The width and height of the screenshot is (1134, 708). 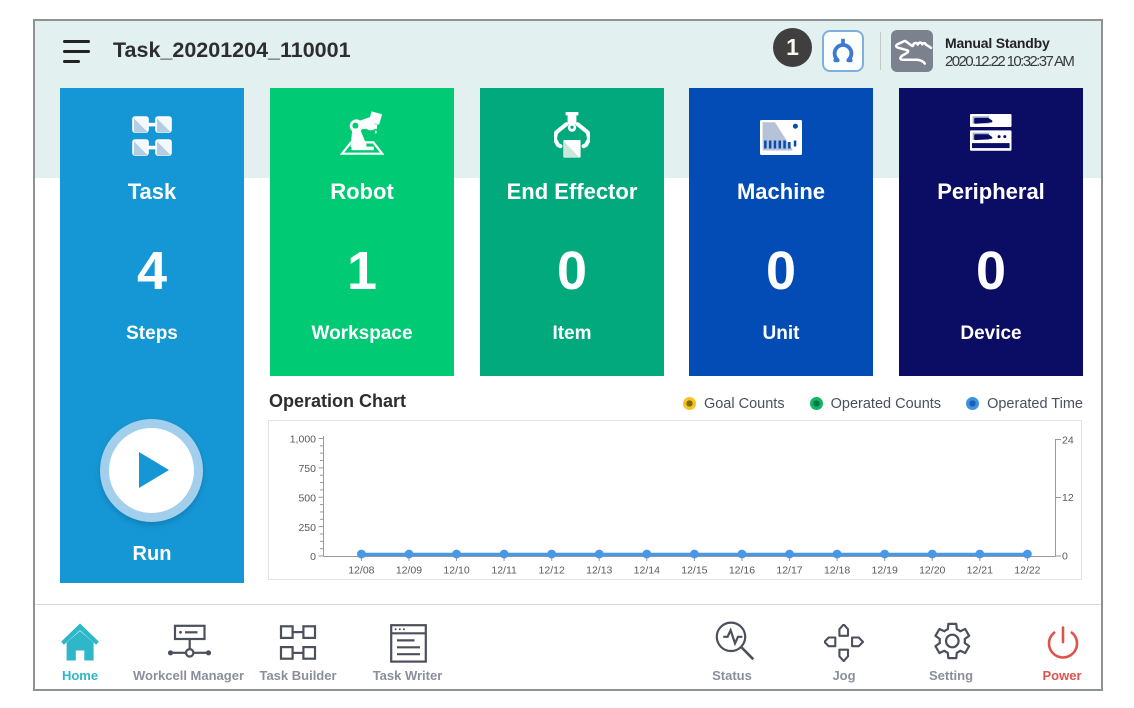 What do you see at coordinates (742, 571) in the screenshot?
I see `svg-text: 12/16` at bounding box center [742, 571].